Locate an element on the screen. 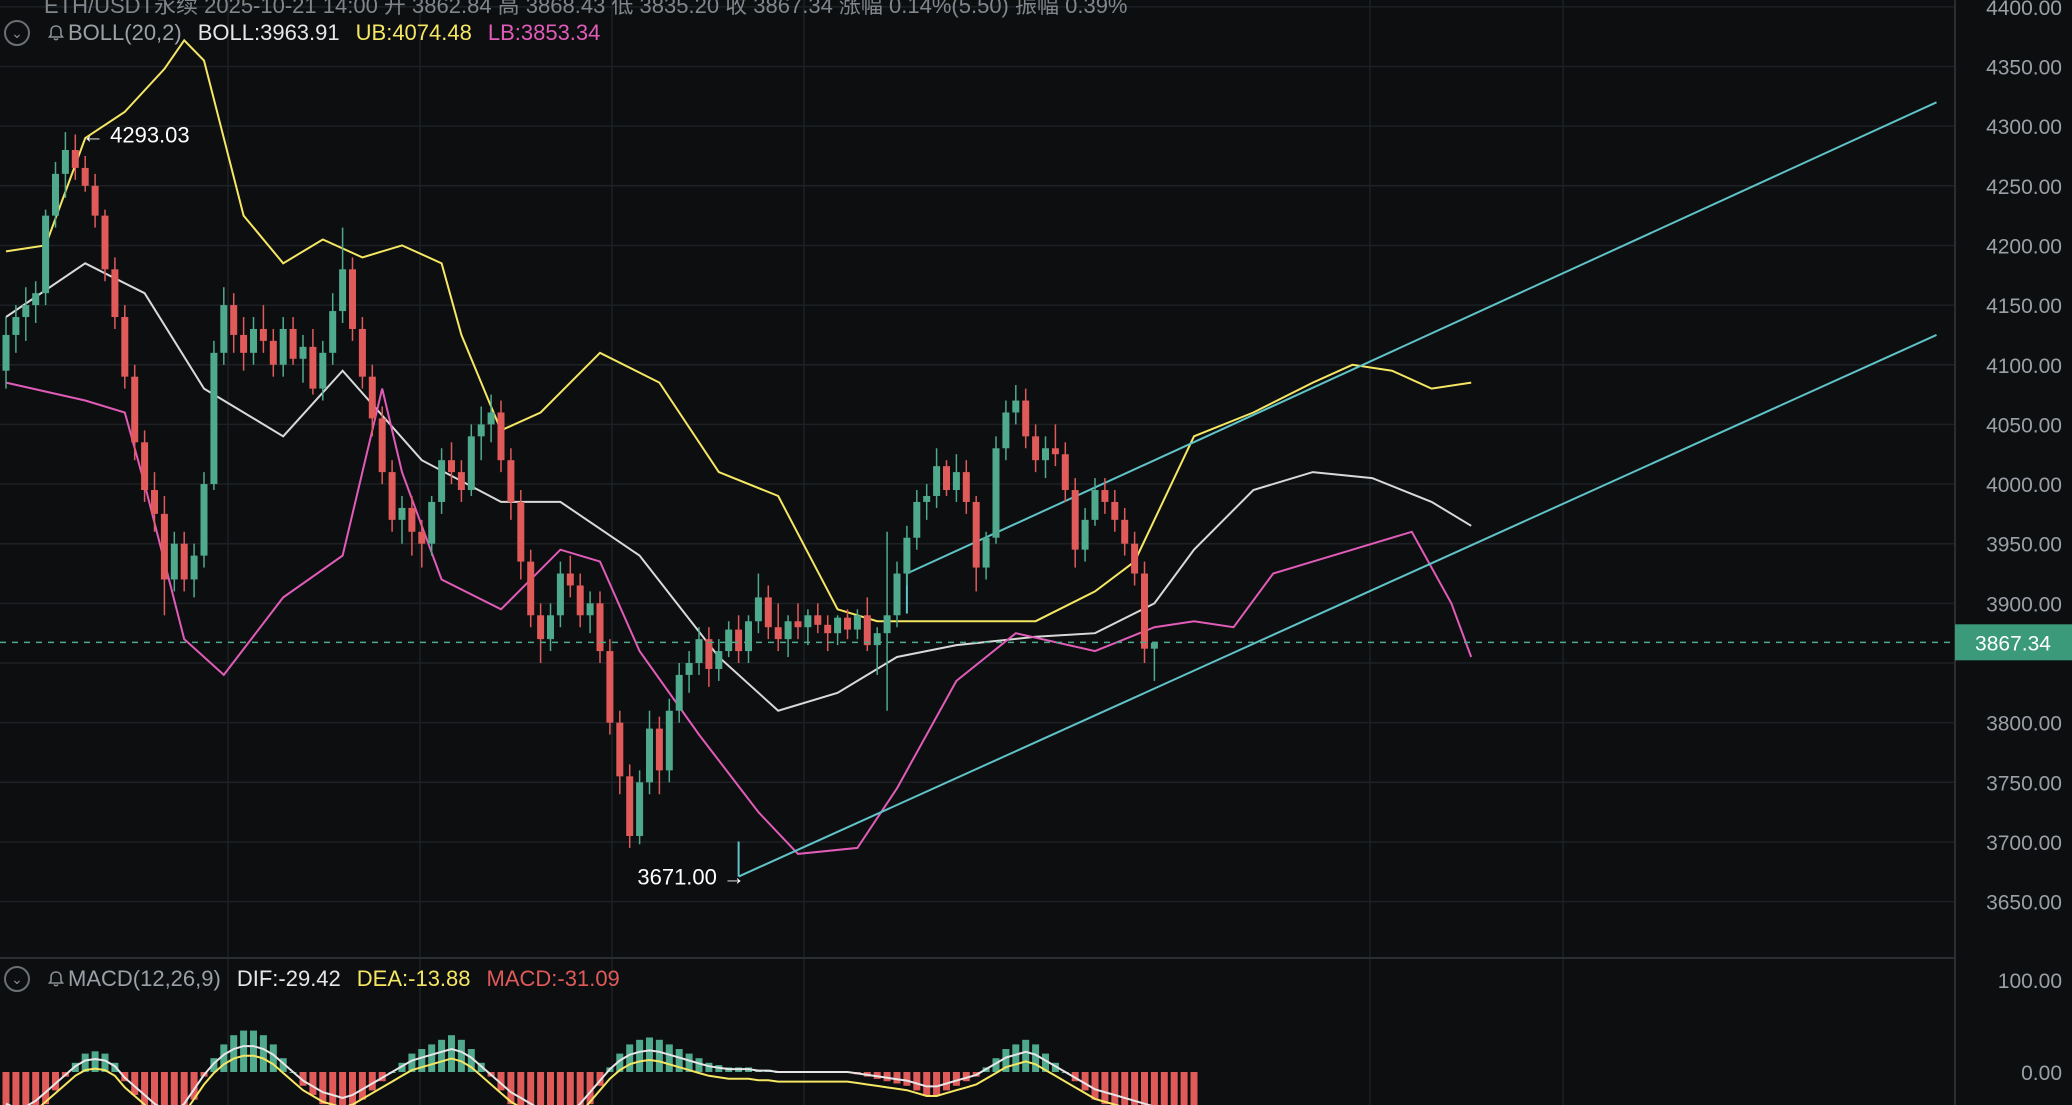 This screenshot has width=2072, height=1105. macd-indicator-name: MACD(12,26,9) is located at coordinates (133, 979).